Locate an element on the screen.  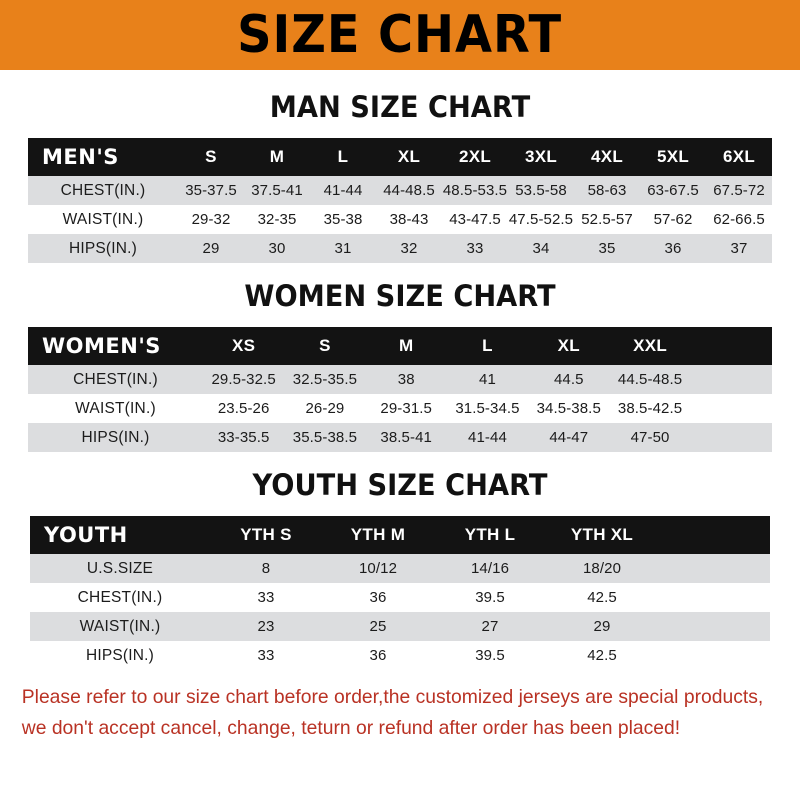
measurement-cell: 23.5-26 is located at coordinates (243, 408).